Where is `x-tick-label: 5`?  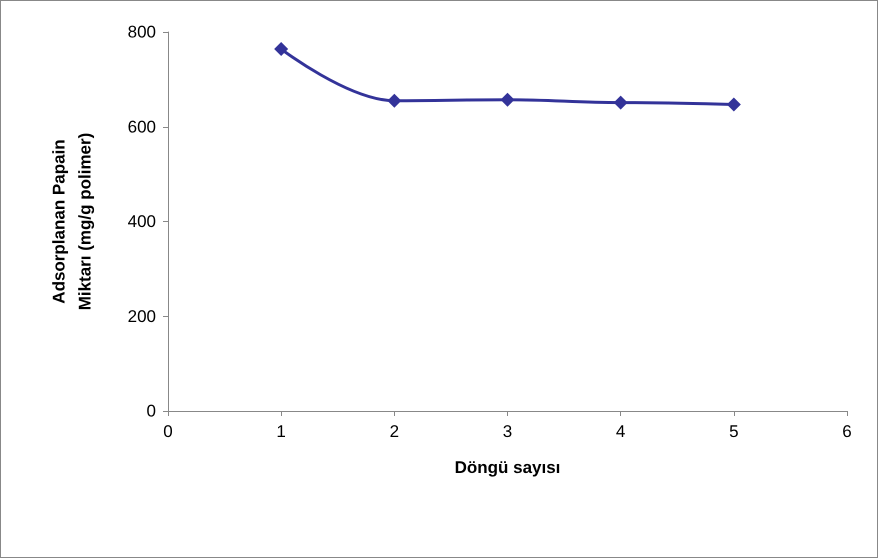 x-tick-label: 5 is located at coordinates (734, 431).